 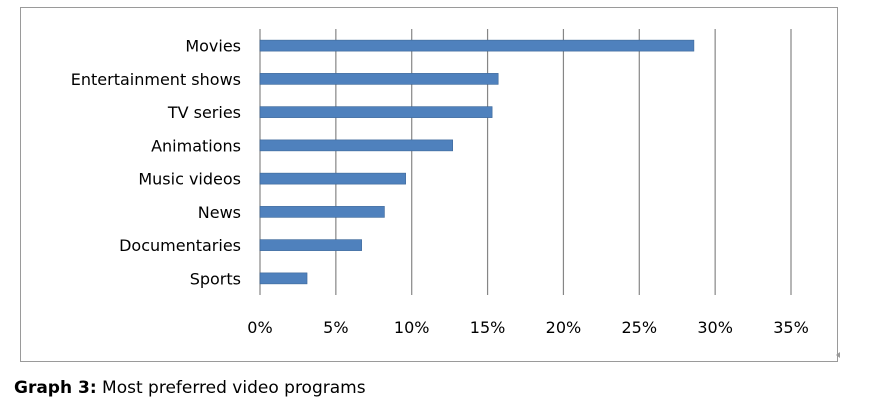 I want to click on category-label: Documentaries, so click(x=180, y=245).